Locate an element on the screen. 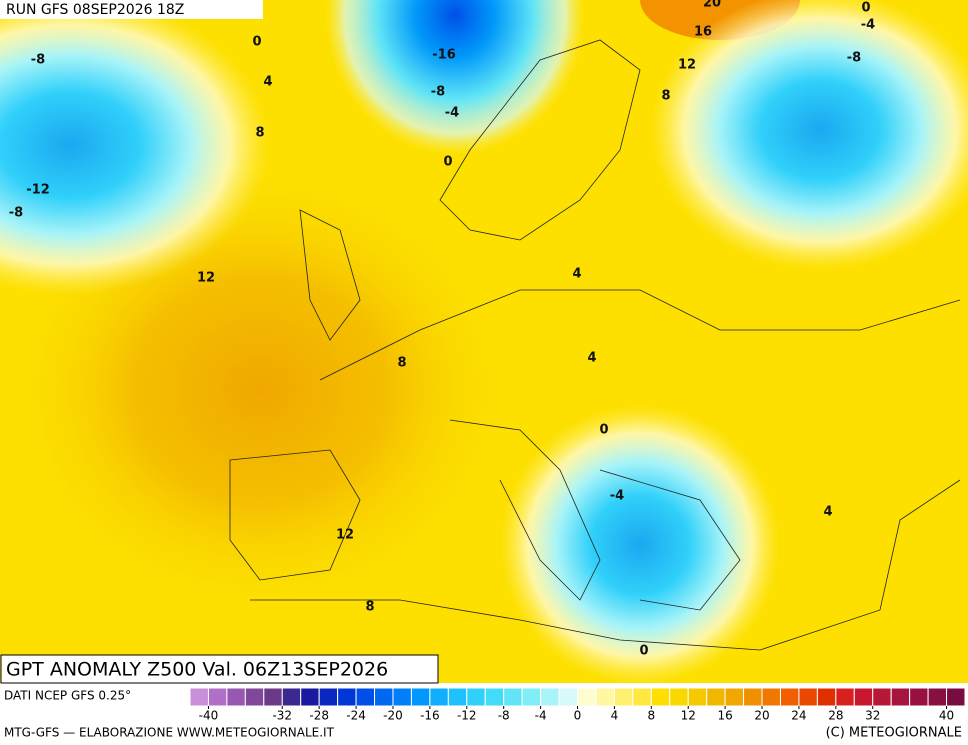 Image resolution: width=968 pixels, height=745 pixels. footer-right: (C) METEOGIORNALE is located at coordinates (894, 733).